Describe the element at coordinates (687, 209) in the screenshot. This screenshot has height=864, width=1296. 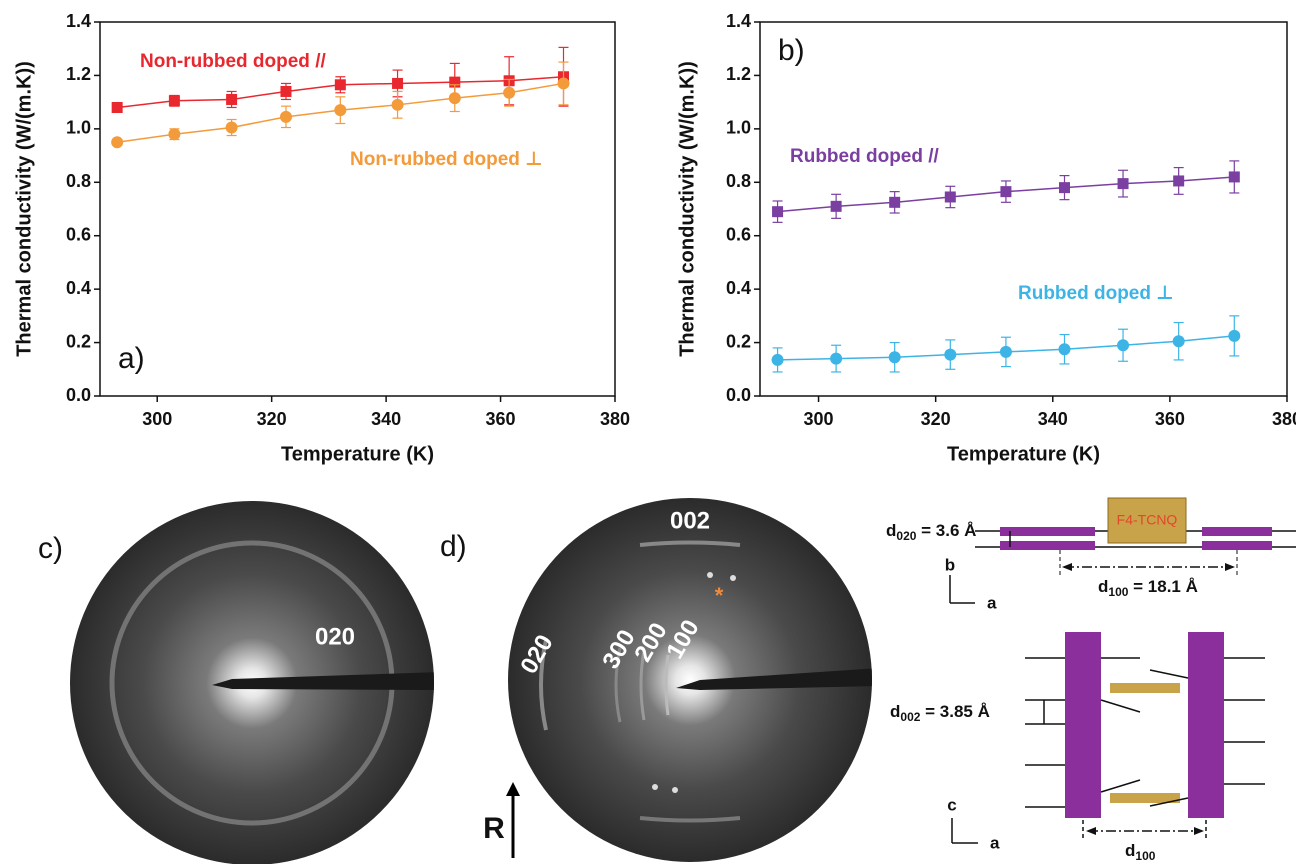
I see `y-axis-title: Thermal conductivity (W/(m.K))` at that location.